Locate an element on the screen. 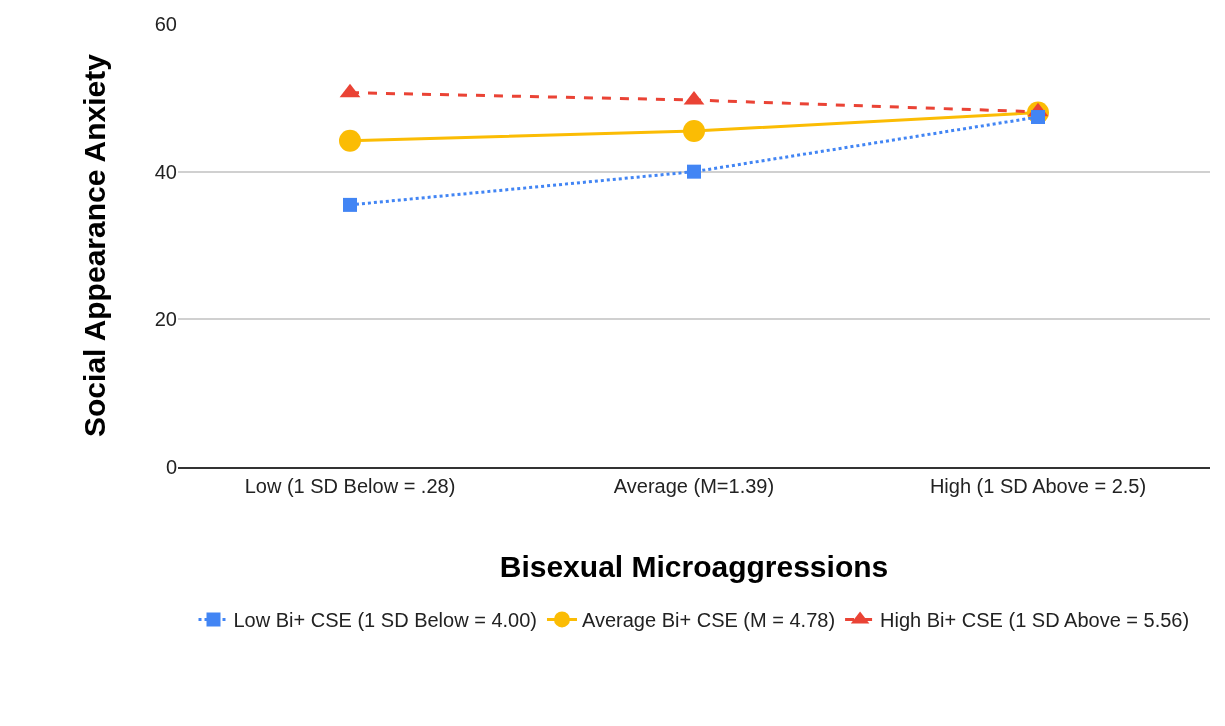 The image size is (1225, 726). x-tick-label: High (1 SD Above = 2.5) is located at coordinates (1038, 485).